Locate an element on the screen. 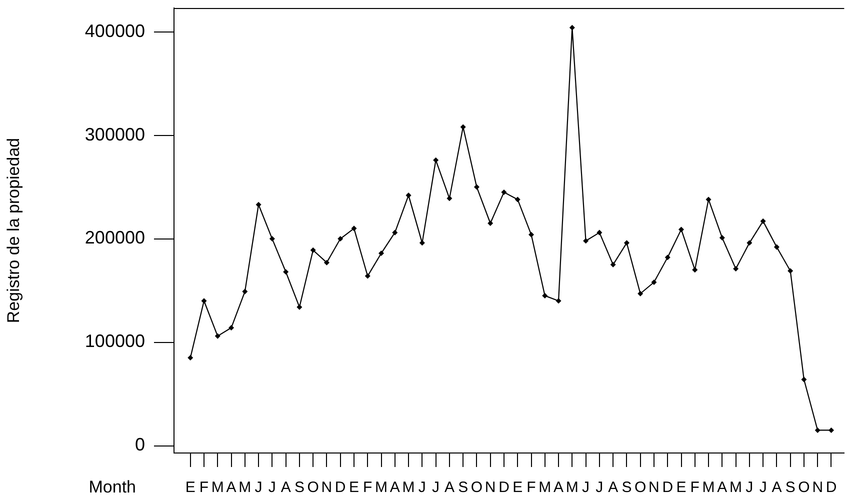 The image size is (849, 504). y-tick-label: 400000 is located at coordinates (114, 30).